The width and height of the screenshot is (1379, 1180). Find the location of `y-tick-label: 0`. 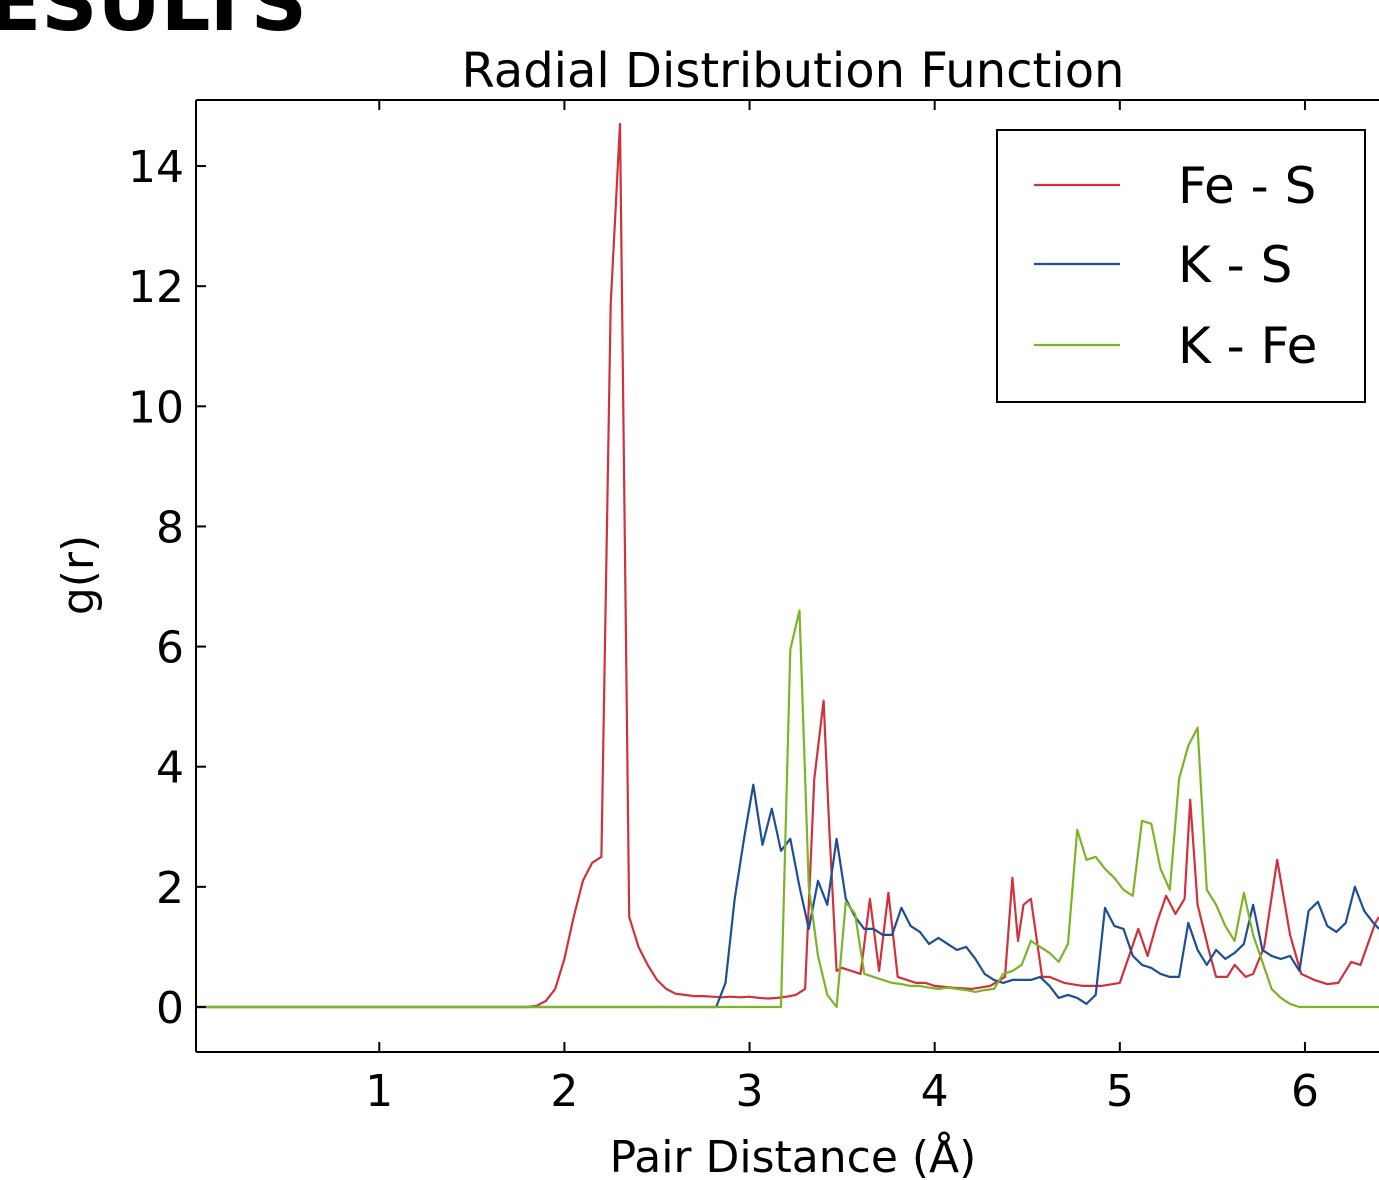

y-tick-label: 0 is located at coordinates (170, 1008).